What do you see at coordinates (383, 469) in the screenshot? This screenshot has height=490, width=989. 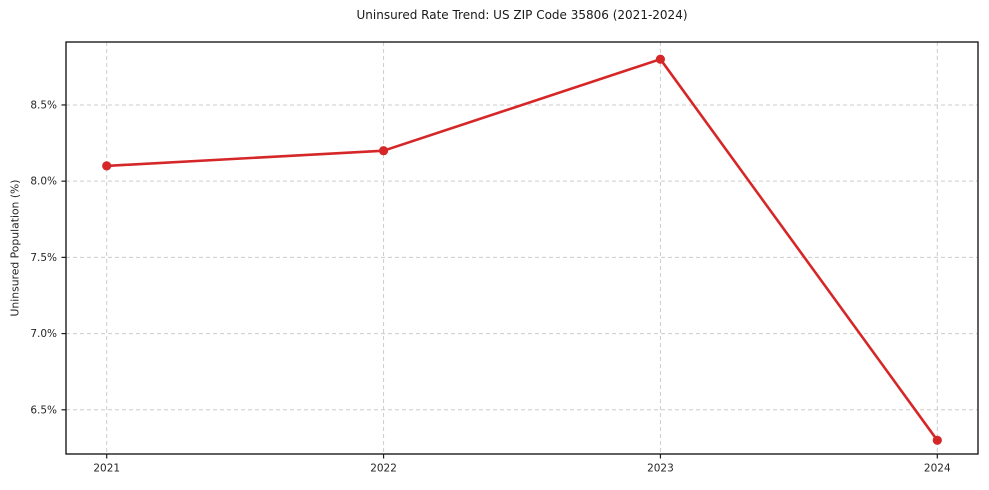 I see `x-tick-label: 2022` at bounding box center [383, 469].